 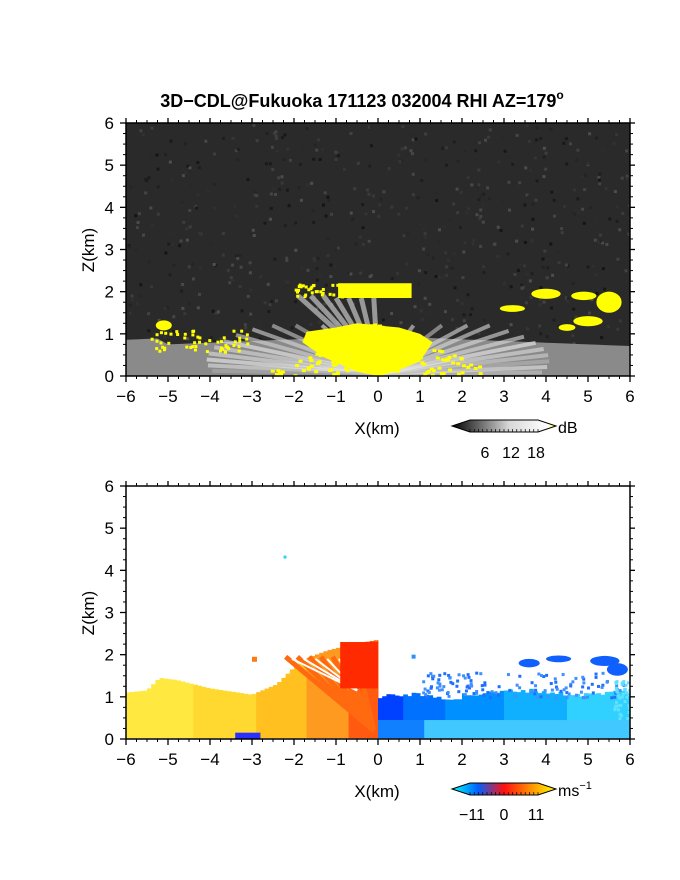 What do you see at coordinates (514, 440) in the screenshot?
I see `backscatter-colorbar: 6 12 18 dB` at bounding box center [514, 440].